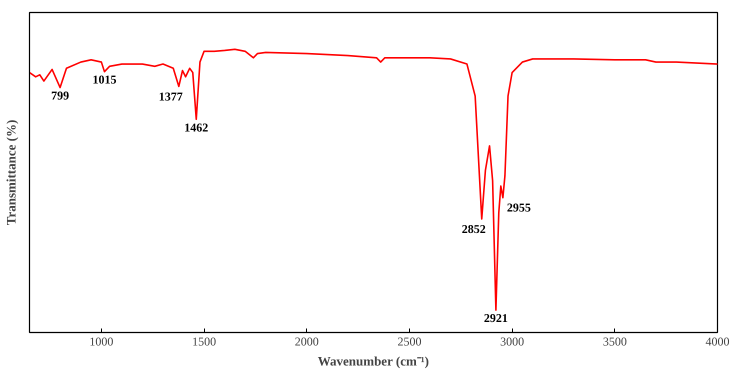 This screenshot has width=735, height=371. Describe the element at coordinates (512, 341) in the screenshot. I see `x-tick-label: 3000` at that location.